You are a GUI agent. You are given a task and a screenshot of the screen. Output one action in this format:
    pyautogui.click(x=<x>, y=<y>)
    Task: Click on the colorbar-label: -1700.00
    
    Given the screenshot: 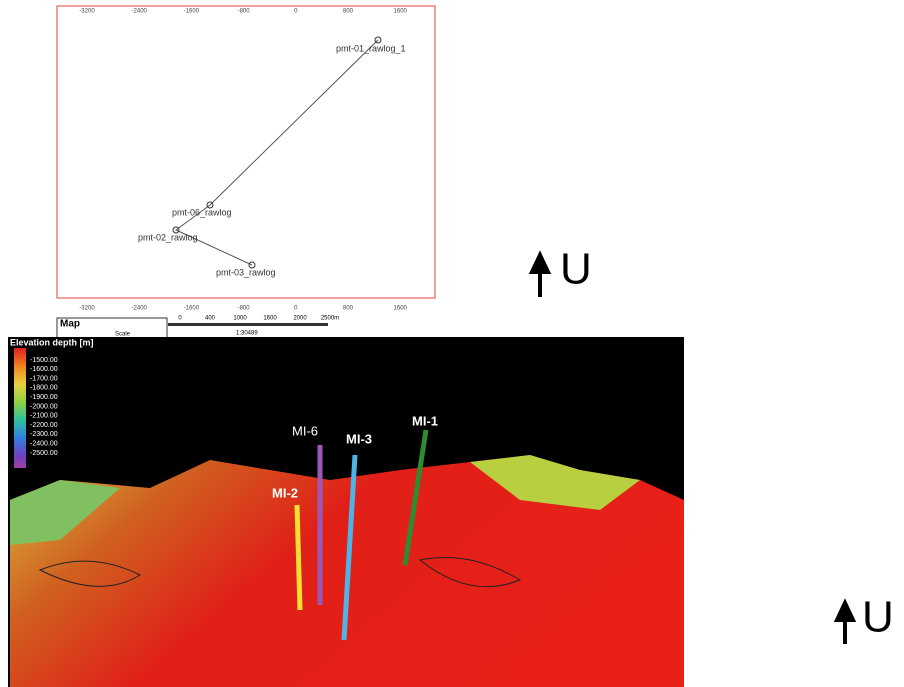 What is the action you would take?
    pyautogui.click(x=44, y=378)
    